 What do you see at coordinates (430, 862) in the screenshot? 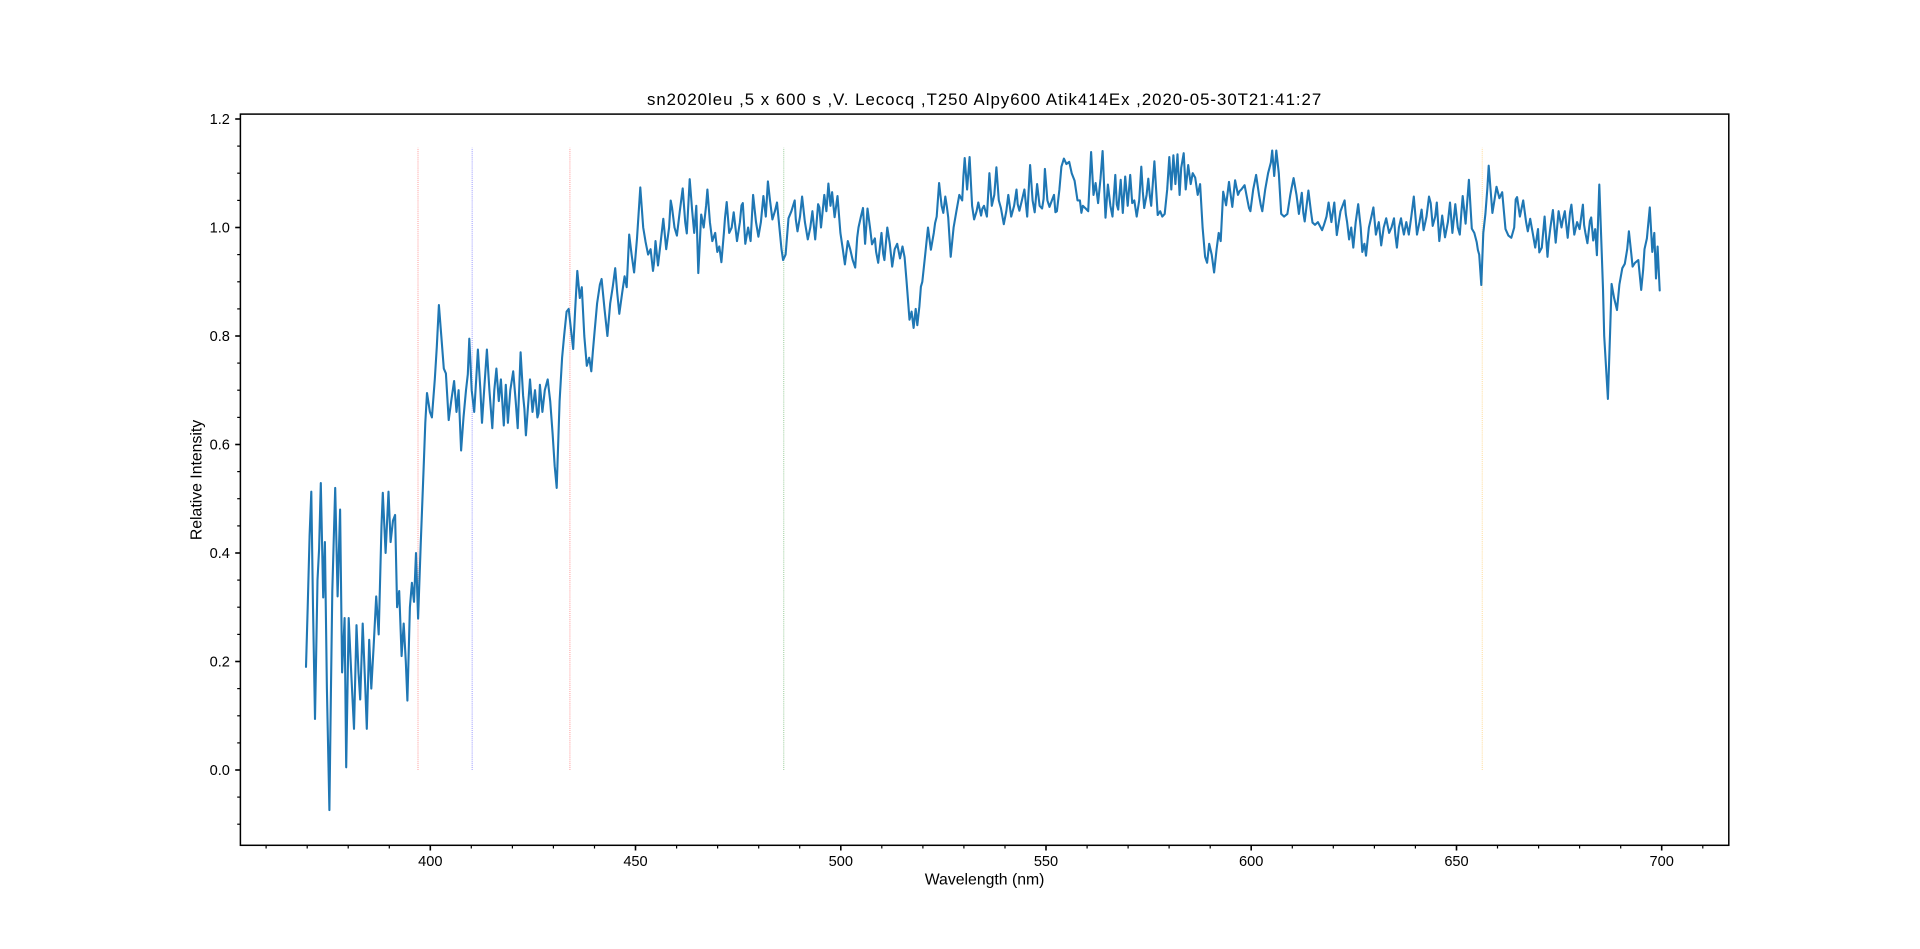
I see `svg-text: 400` at bounding box center [430, 862].